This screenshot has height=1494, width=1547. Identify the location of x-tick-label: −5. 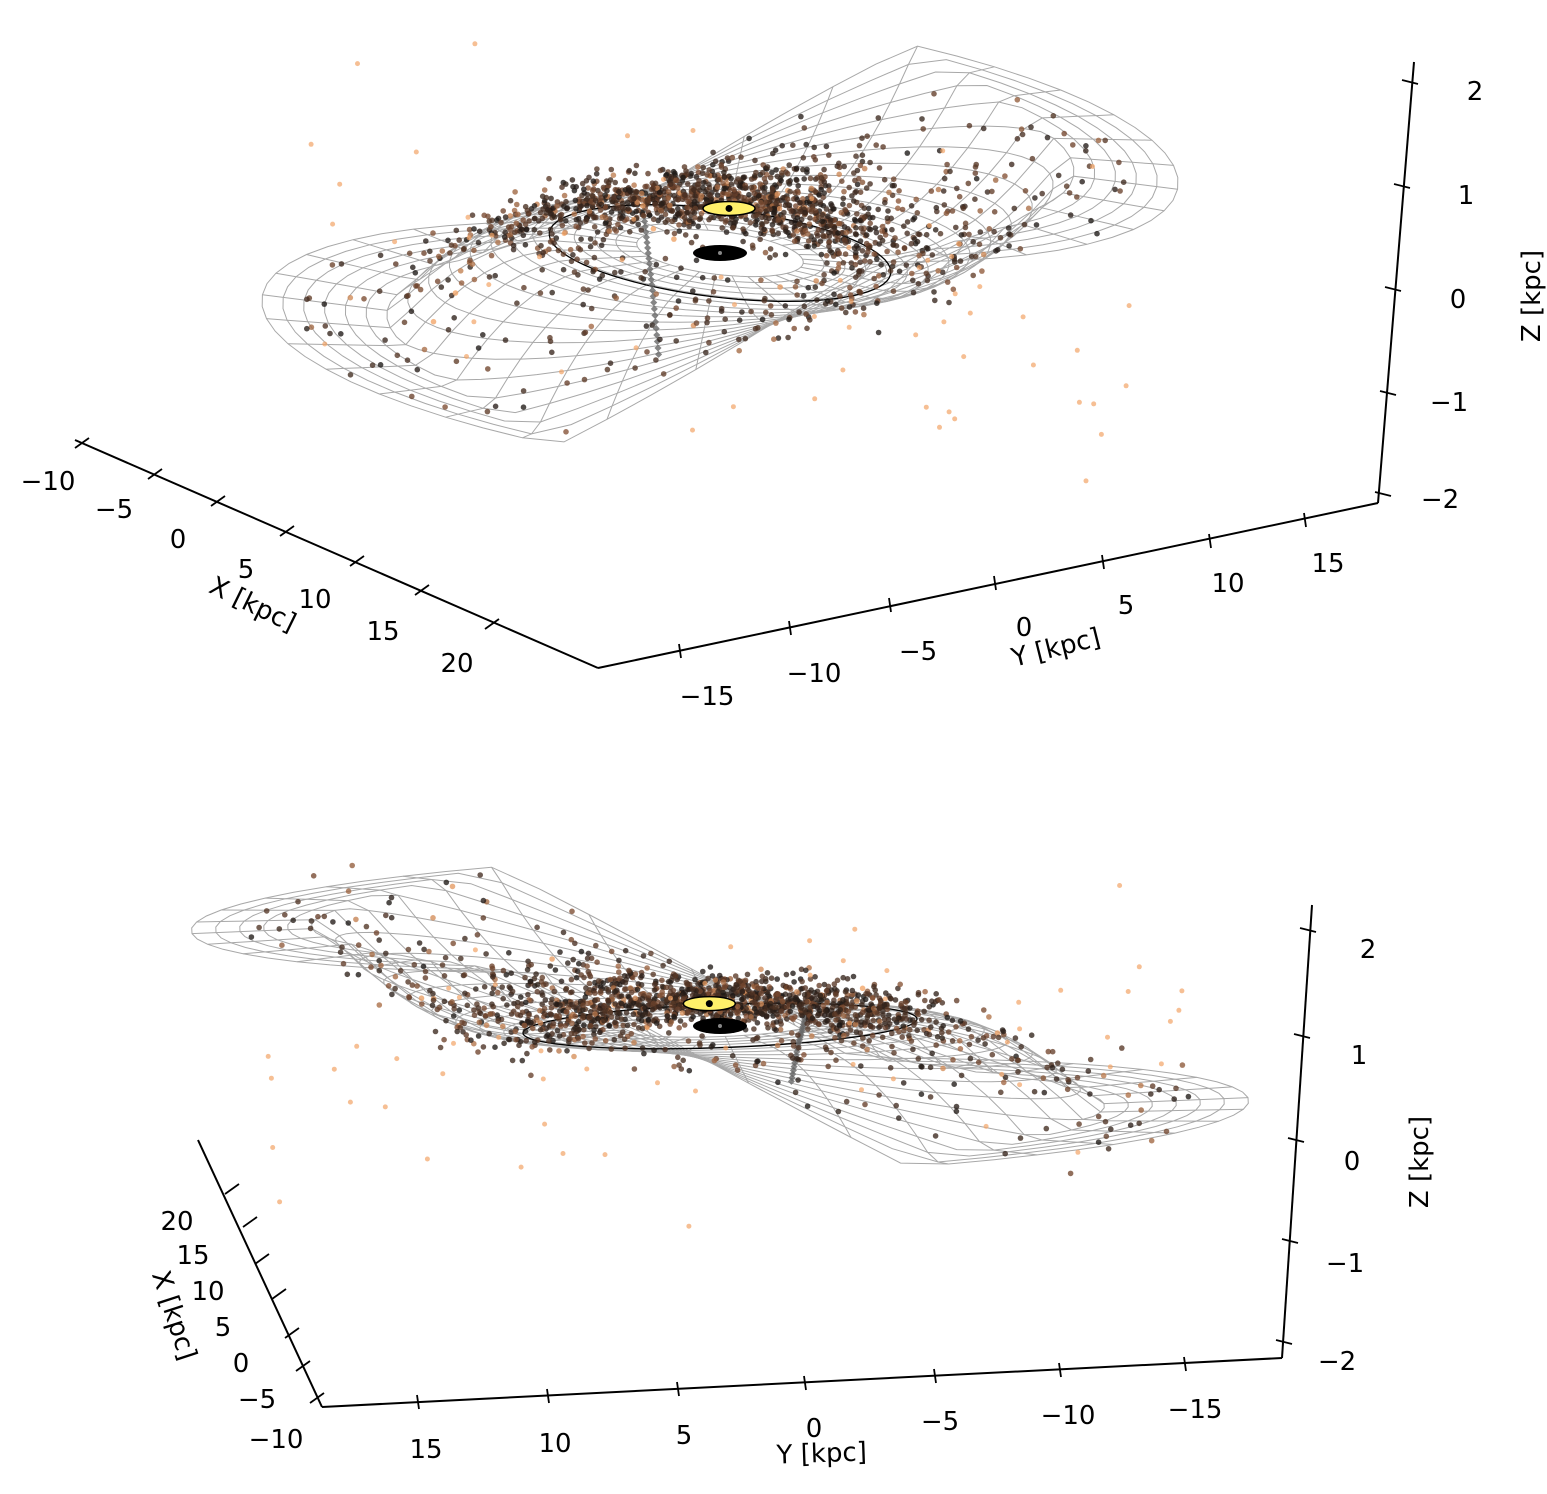
(257, 1400).